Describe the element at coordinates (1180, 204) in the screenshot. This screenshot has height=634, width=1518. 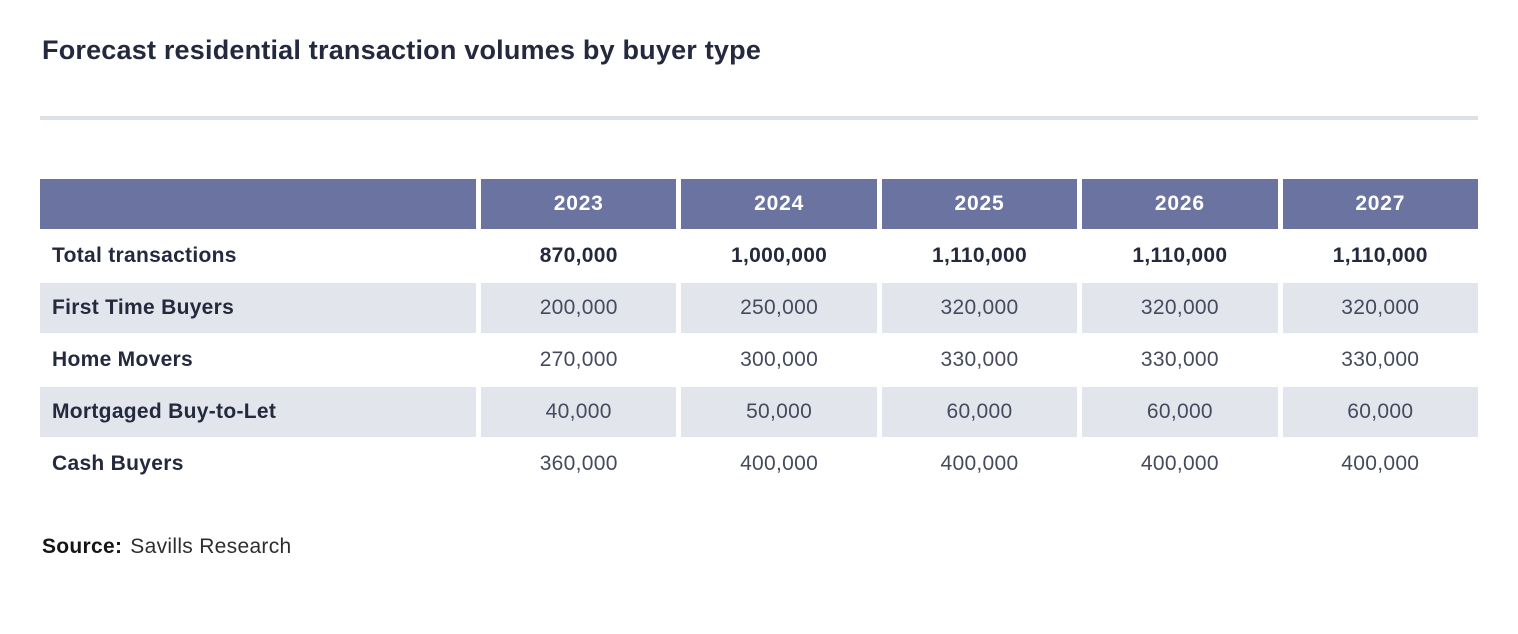
I see `header-cell-2026: 2026` at that location.